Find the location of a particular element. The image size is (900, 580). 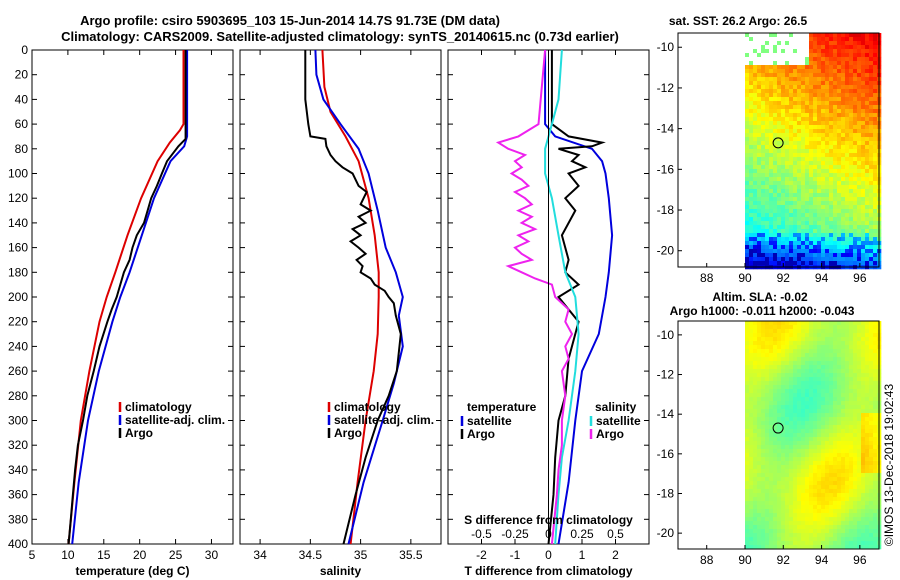

map-y-tick-label: -16 is located at coordinates (666, 454).